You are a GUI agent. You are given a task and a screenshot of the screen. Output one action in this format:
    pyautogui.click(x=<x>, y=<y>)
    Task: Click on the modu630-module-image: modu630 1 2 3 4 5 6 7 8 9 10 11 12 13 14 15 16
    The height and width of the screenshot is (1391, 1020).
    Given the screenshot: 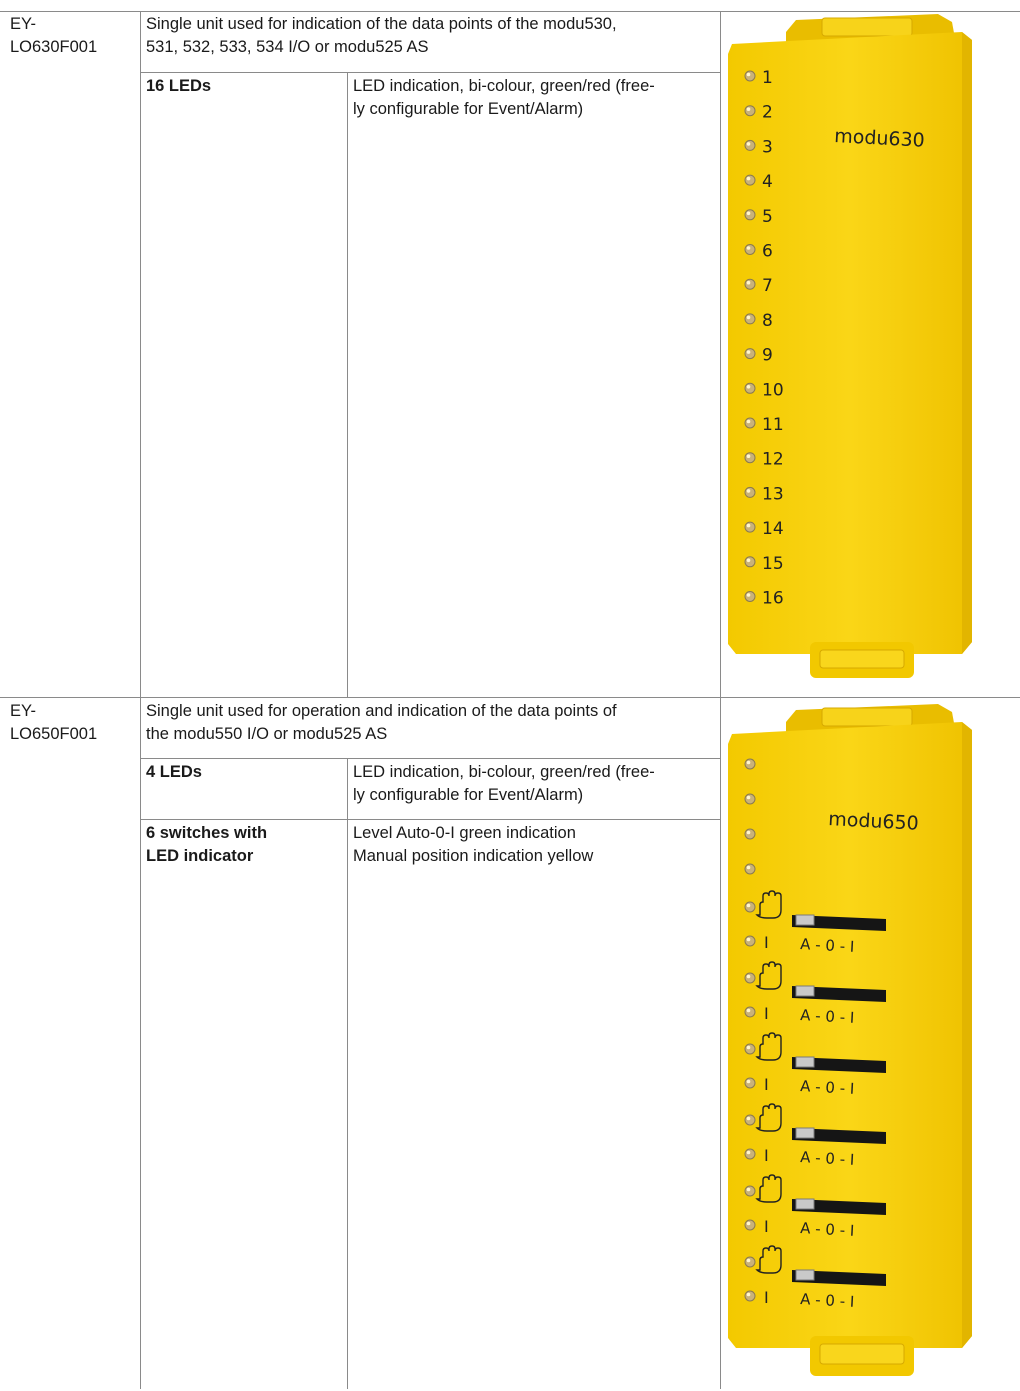 What is the action you would take?
    pyautogui.click(x=872, y=355)
    